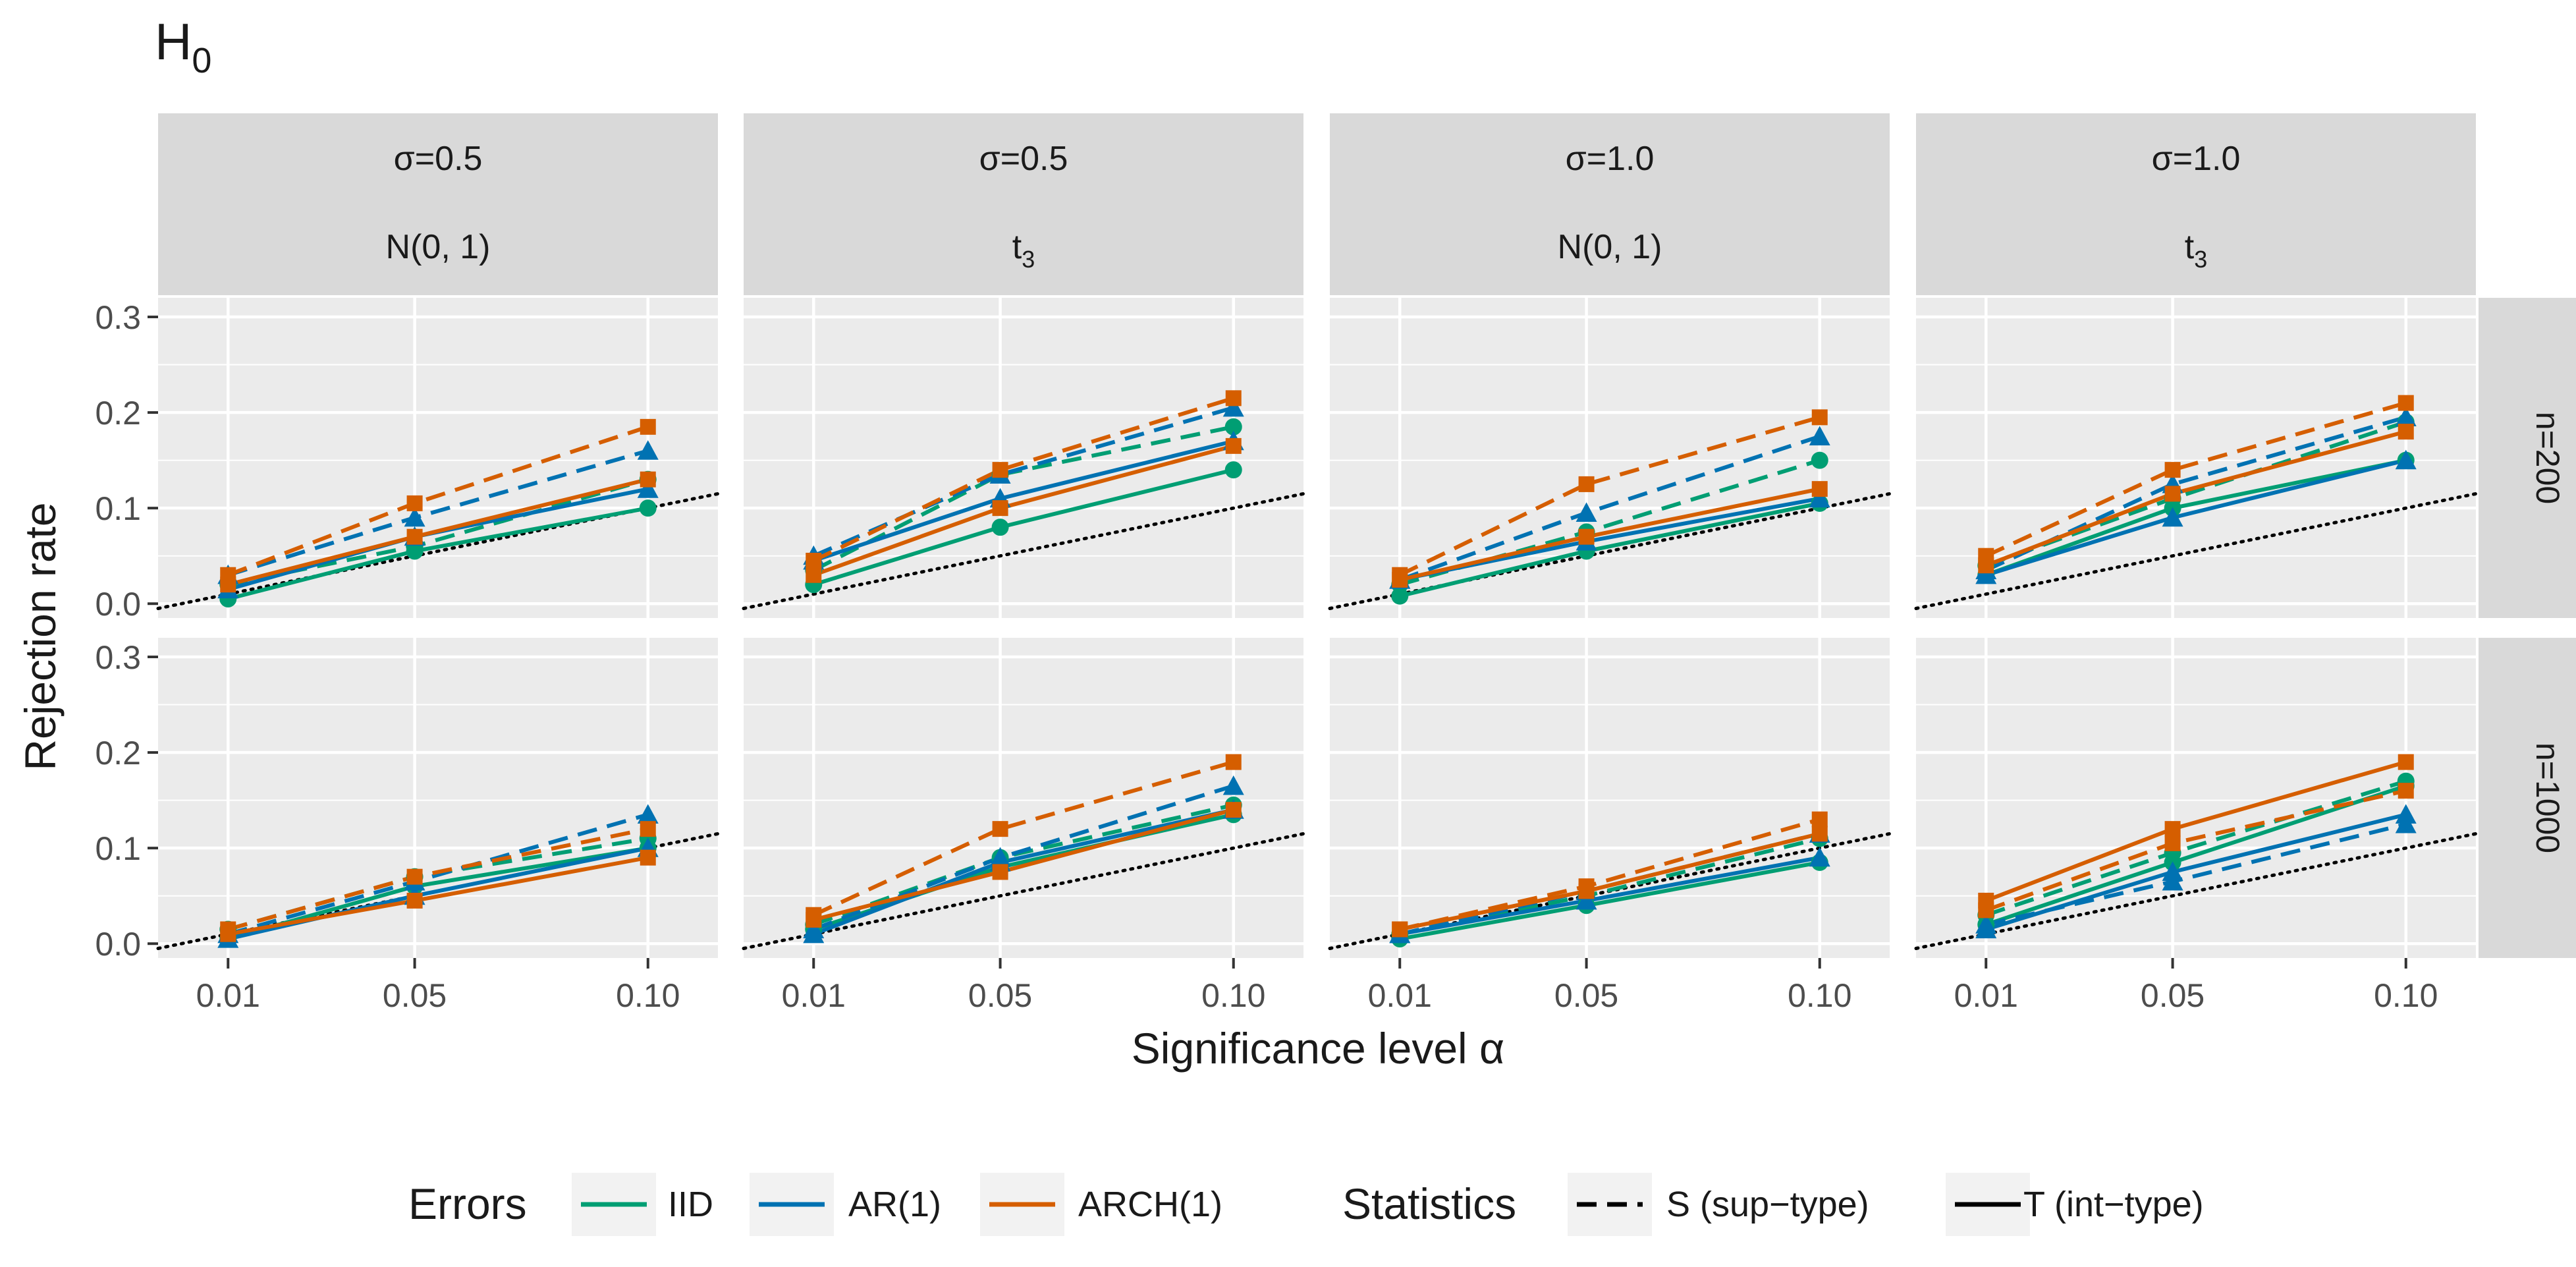 The image size is (2576, 1267). I want to click on legend-label: ARCH(1), so click(1150, 1204).